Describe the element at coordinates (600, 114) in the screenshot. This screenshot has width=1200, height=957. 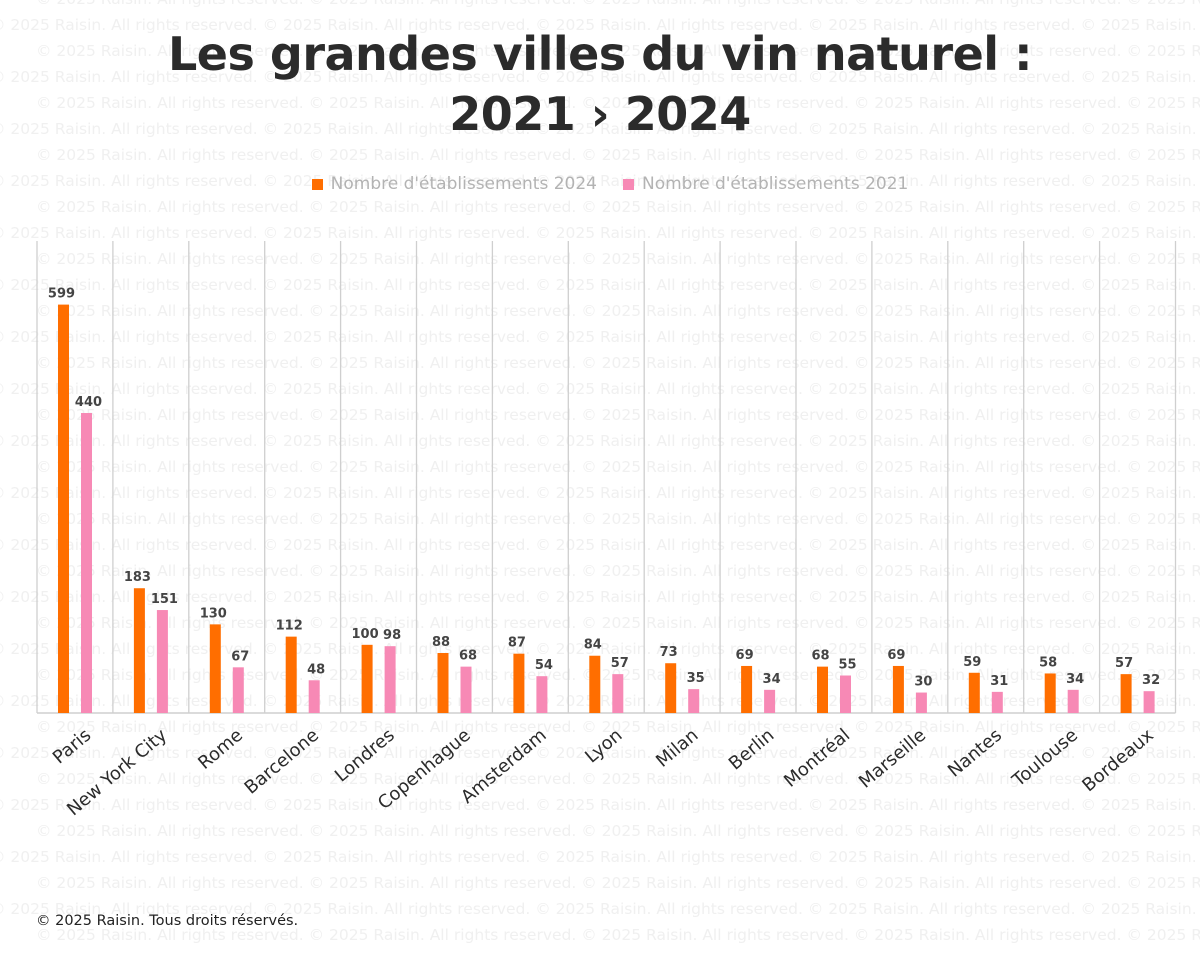
I see `chart-title-line-2: 2021 › 2024` at that location.